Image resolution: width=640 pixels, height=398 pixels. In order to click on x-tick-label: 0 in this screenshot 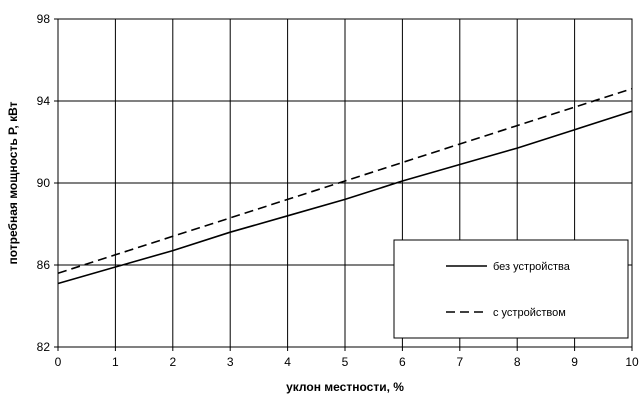, I will do `click(58, 362)`.